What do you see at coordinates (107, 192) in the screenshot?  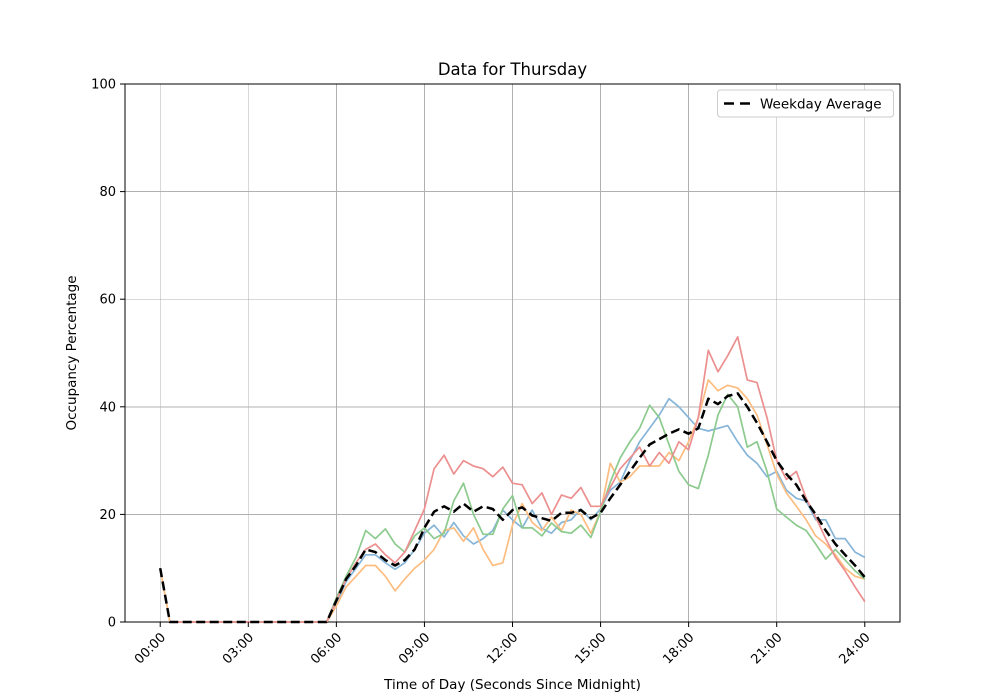 I see `y-tick-label: 80` at bounding box center [107, 192].